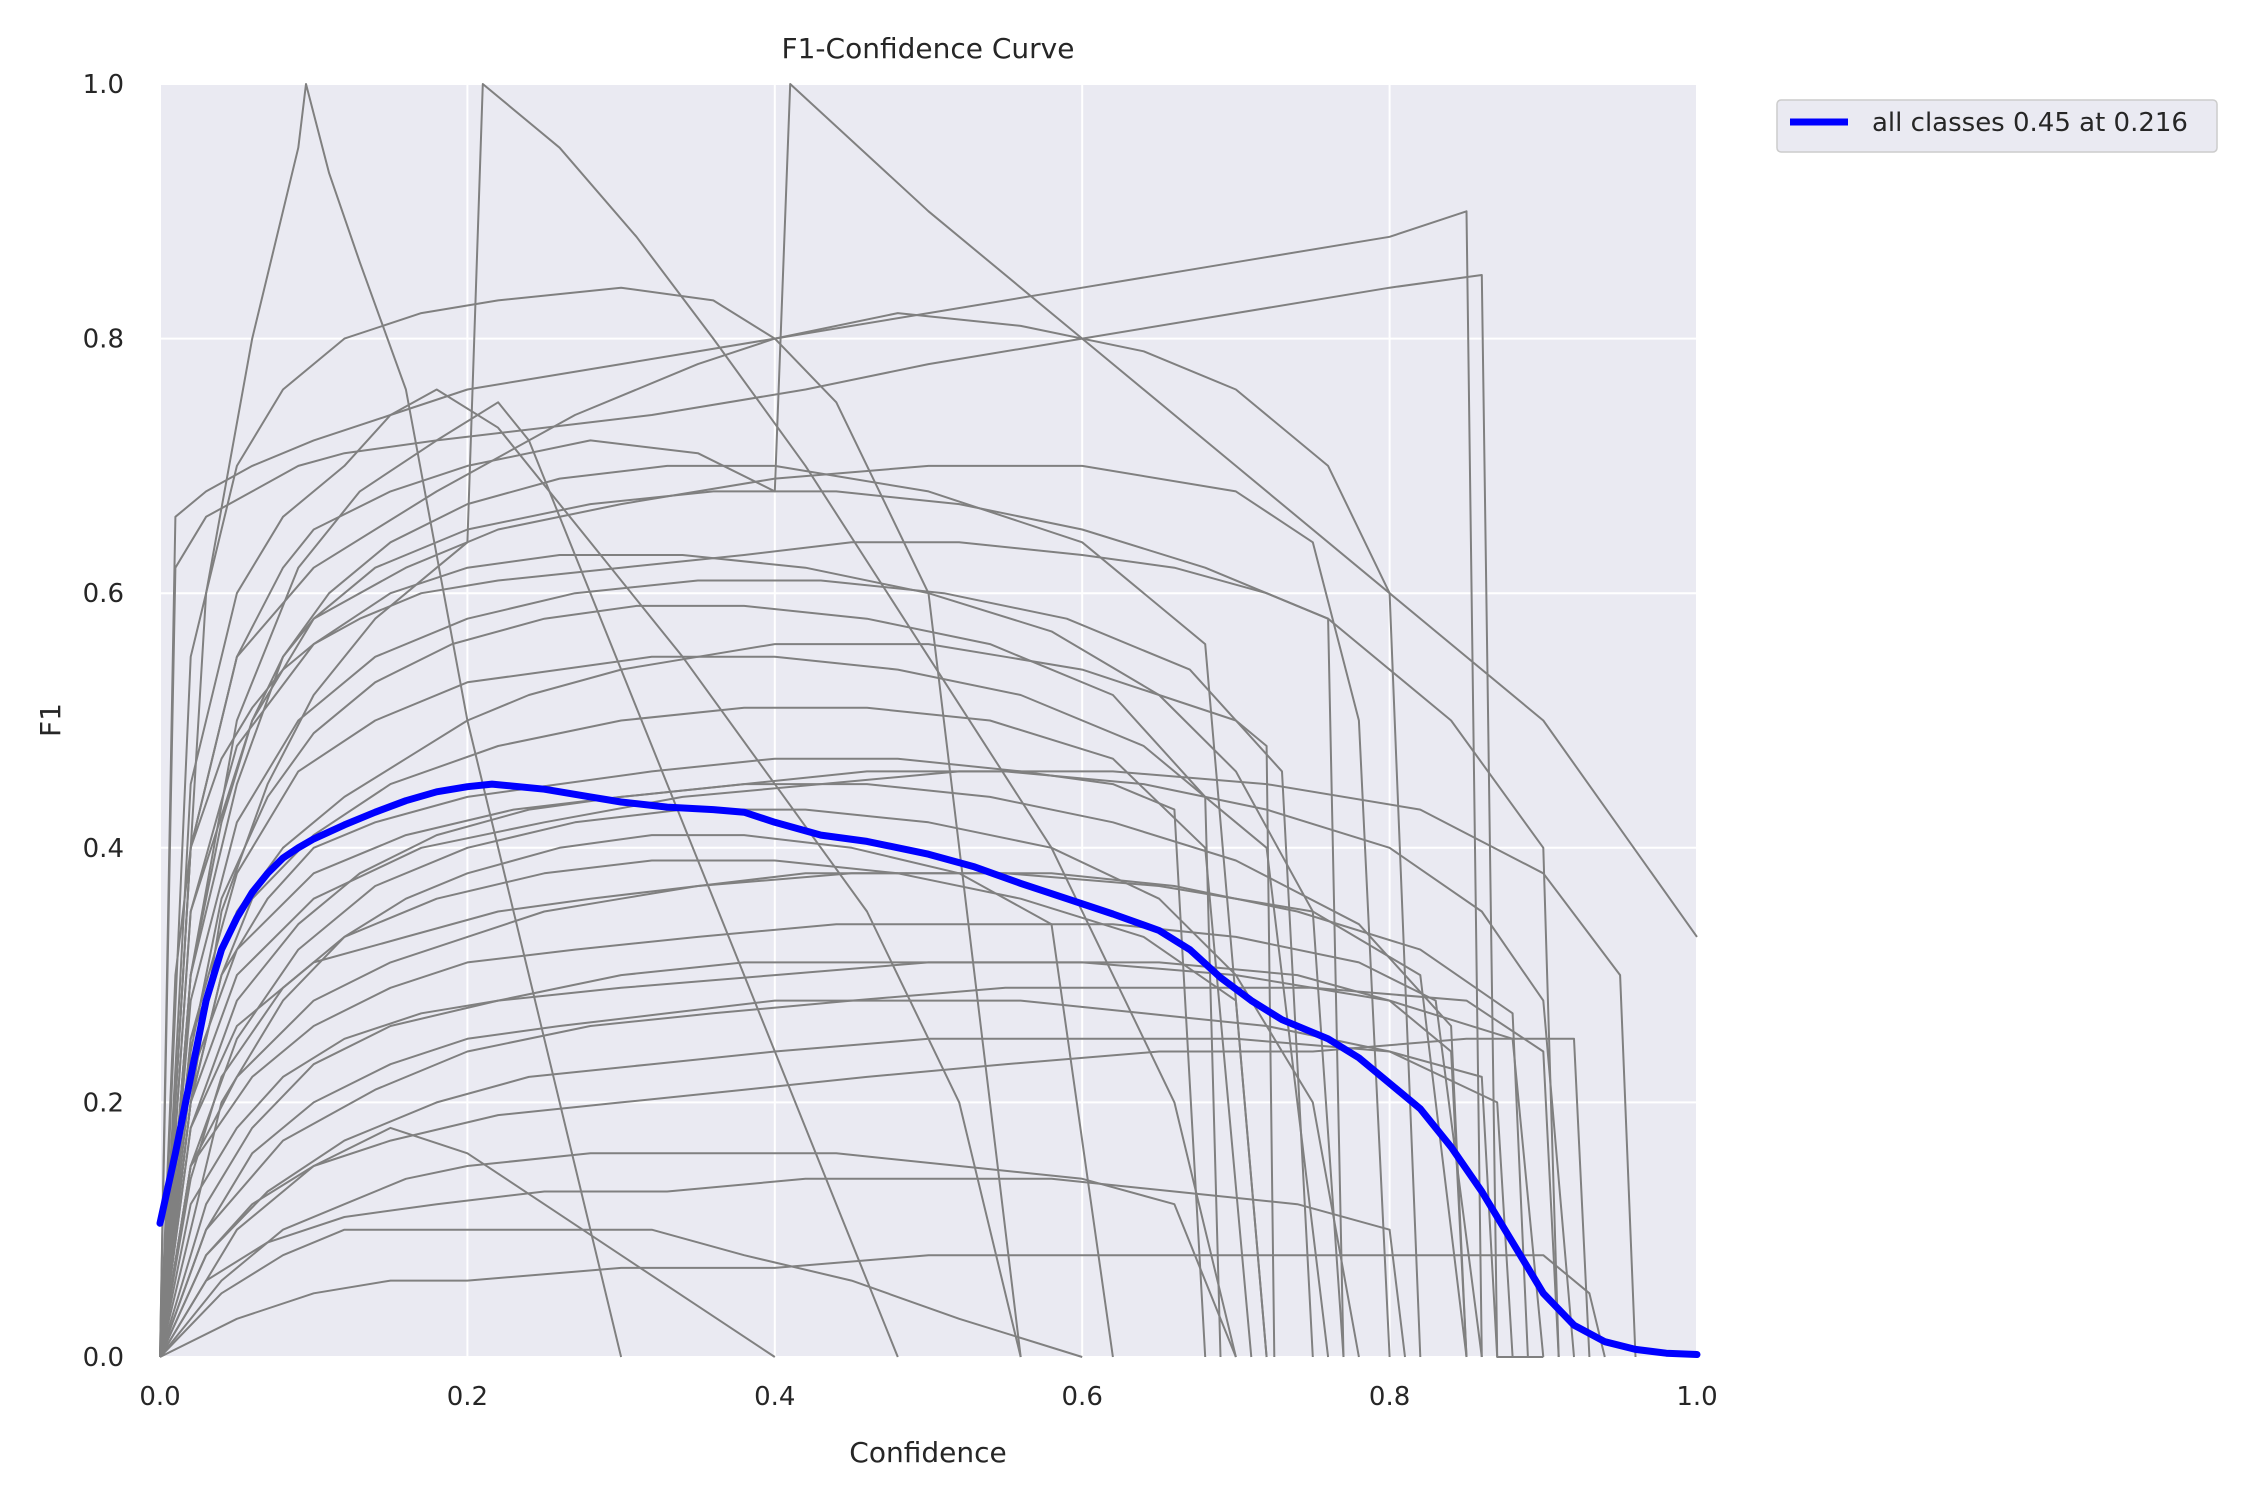 This screenshot has width=2250, height=1500. Describe the element at coordinates (1389, 1397) in the screenshot. I see `x-tick-label-4: 0.8` at that location.